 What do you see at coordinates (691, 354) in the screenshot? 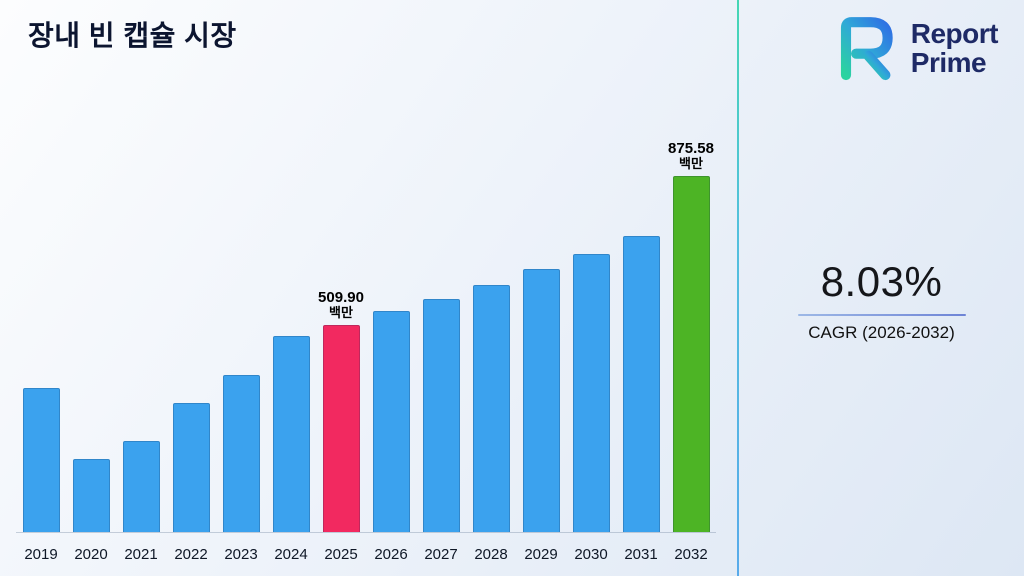
I see `bar-2032` at bounding box center [691, 354].